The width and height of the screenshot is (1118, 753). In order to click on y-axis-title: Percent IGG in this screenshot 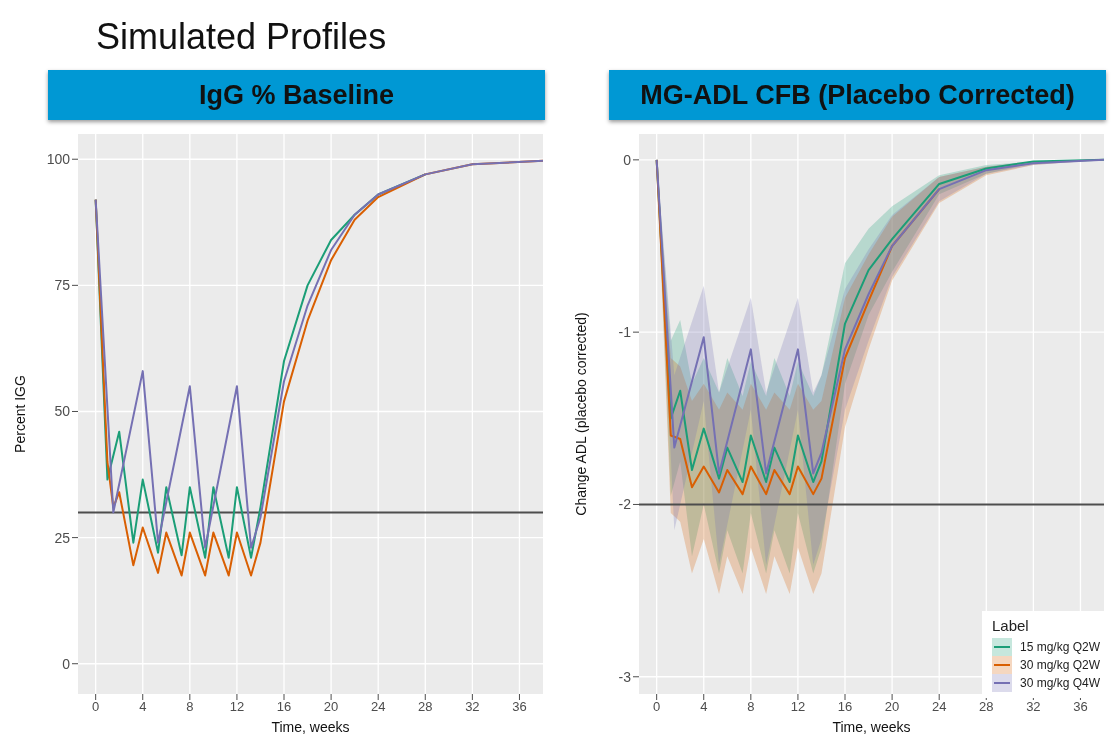, I will do `click(19, 414)`.